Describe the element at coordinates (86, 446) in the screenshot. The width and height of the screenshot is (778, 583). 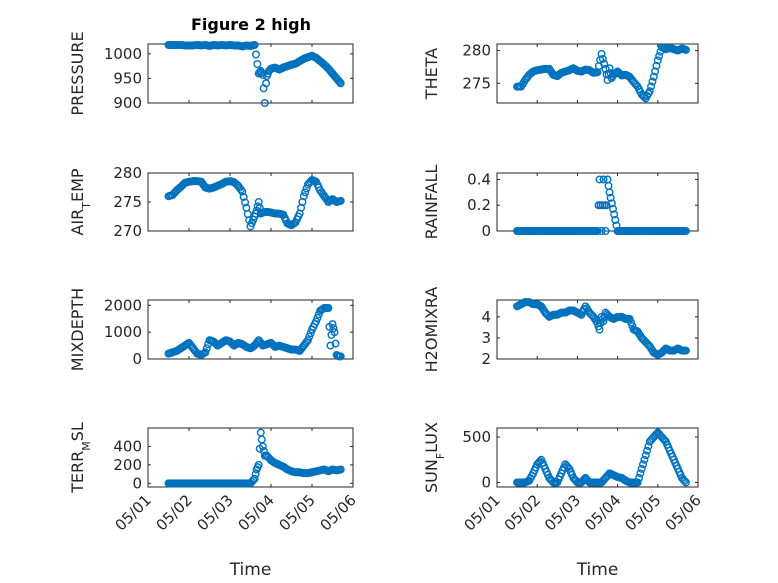
I see `y-axis-label-subscript: M` at that location.